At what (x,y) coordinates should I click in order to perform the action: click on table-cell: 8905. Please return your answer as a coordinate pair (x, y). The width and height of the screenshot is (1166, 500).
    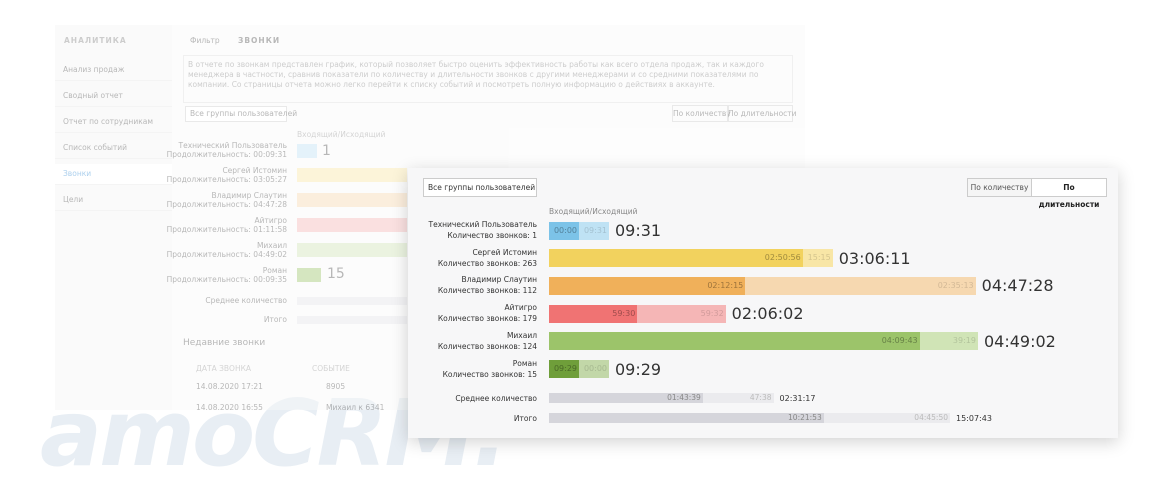
    Looking at the image, I should click on (336, 386).